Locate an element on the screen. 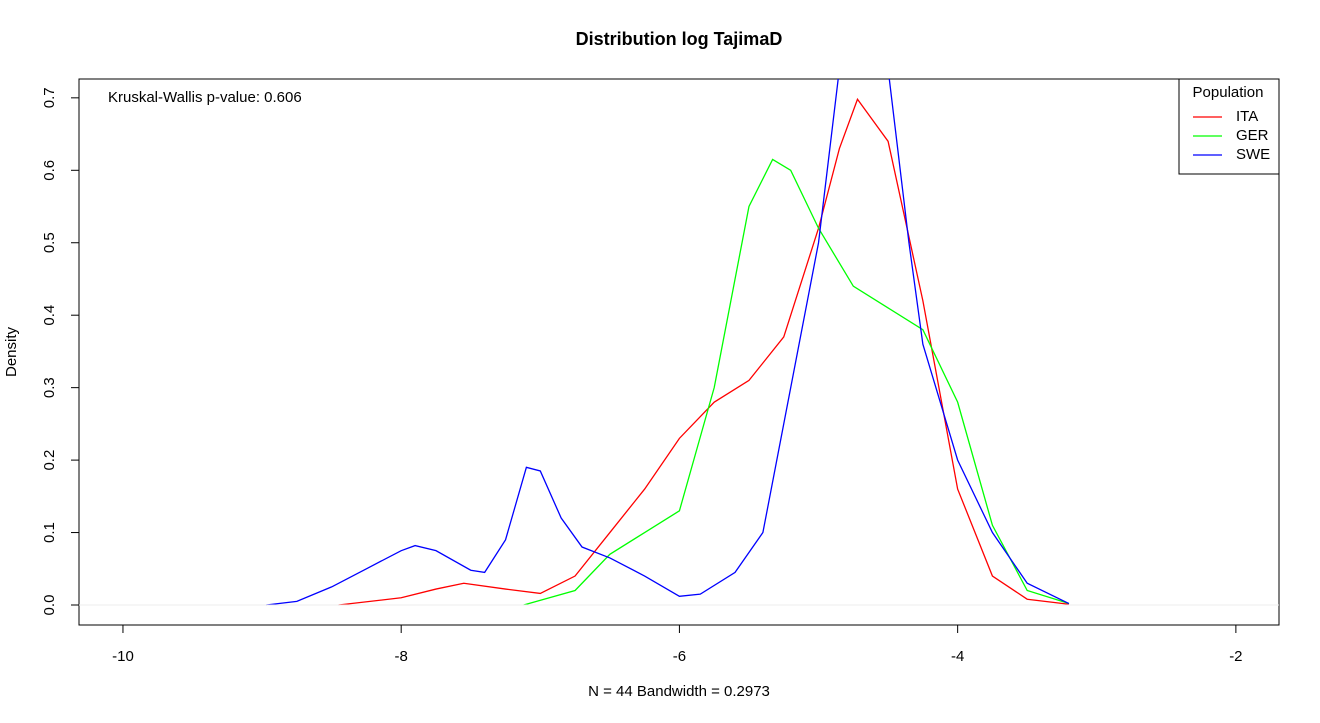 This screenshot has height=723, width=1320. x-tick-label: -10 is located at coordinates (123, 656).